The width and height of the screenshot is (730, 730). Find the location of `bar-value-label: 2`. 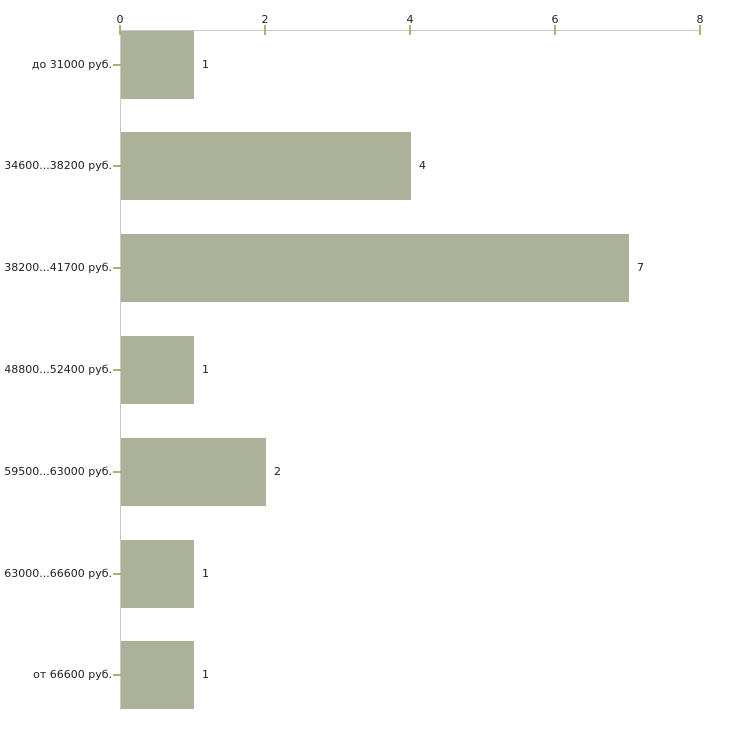

bar-value-label: 2 is located at coordinates (277, 471).